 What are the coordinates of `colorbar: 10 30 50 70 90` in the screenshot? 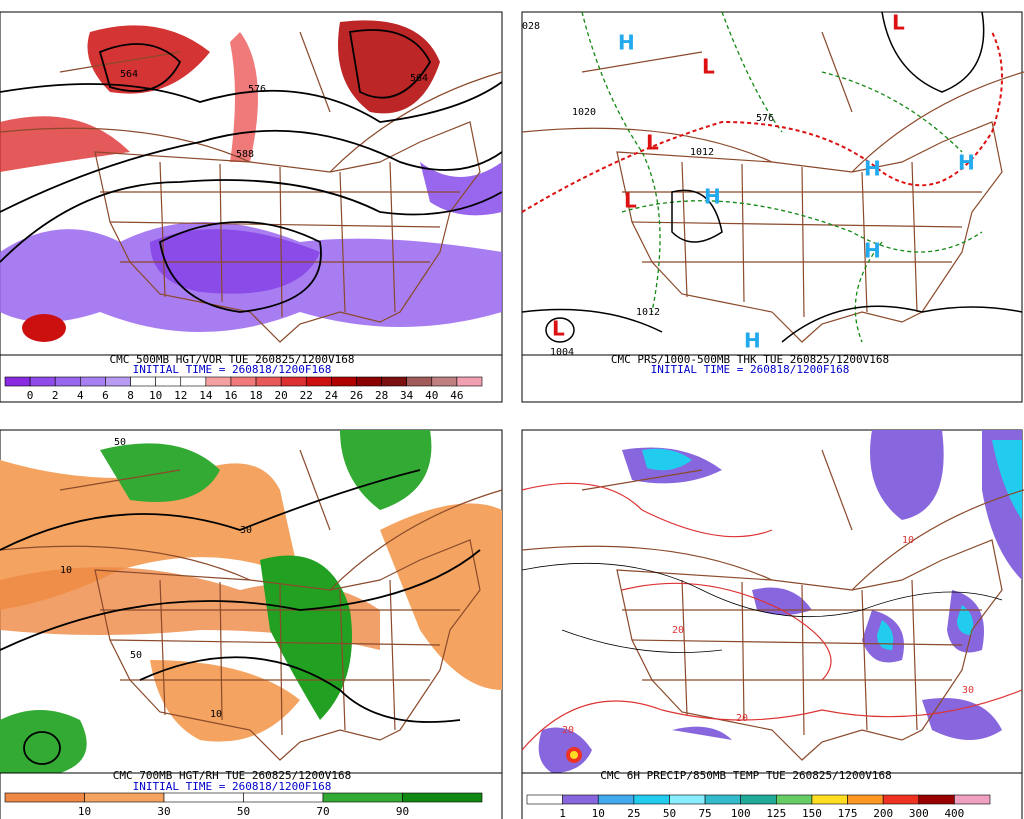 It's located at (243, 805).